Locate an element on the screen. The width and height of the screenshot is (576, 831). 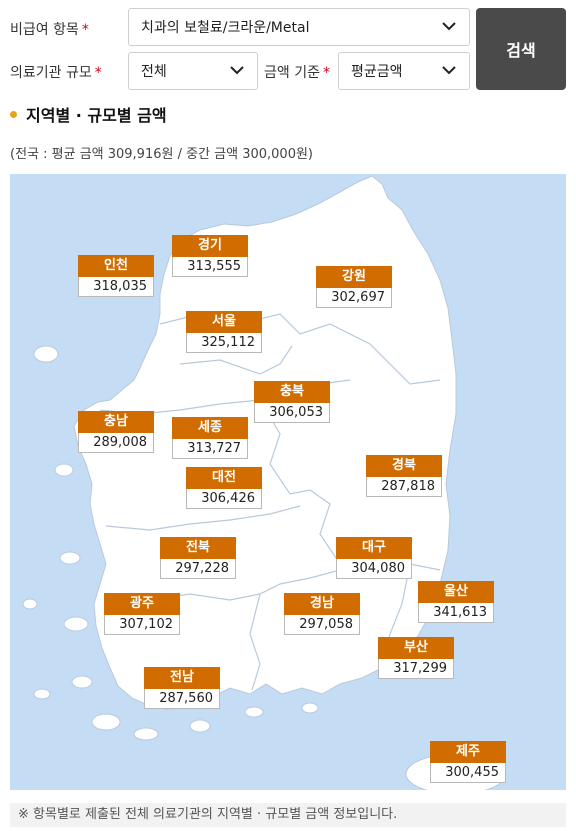
region-label-sejong: 세종 313,727 is located at coordinates (210, 438).